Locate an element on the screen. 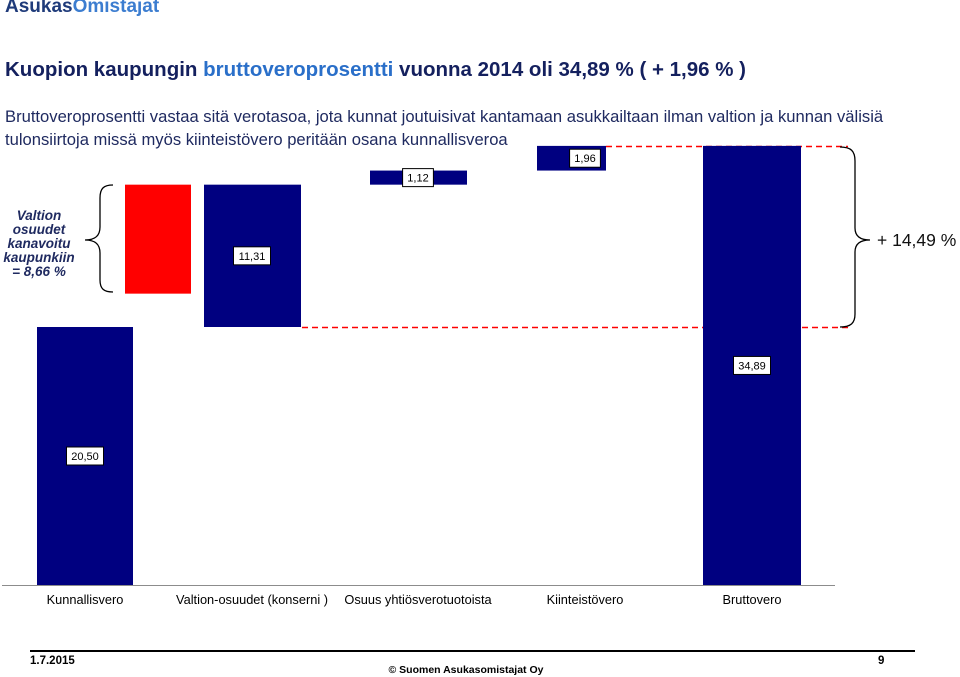  title-accent: bruttoveroprosentti is located at coordinates (298, 69).